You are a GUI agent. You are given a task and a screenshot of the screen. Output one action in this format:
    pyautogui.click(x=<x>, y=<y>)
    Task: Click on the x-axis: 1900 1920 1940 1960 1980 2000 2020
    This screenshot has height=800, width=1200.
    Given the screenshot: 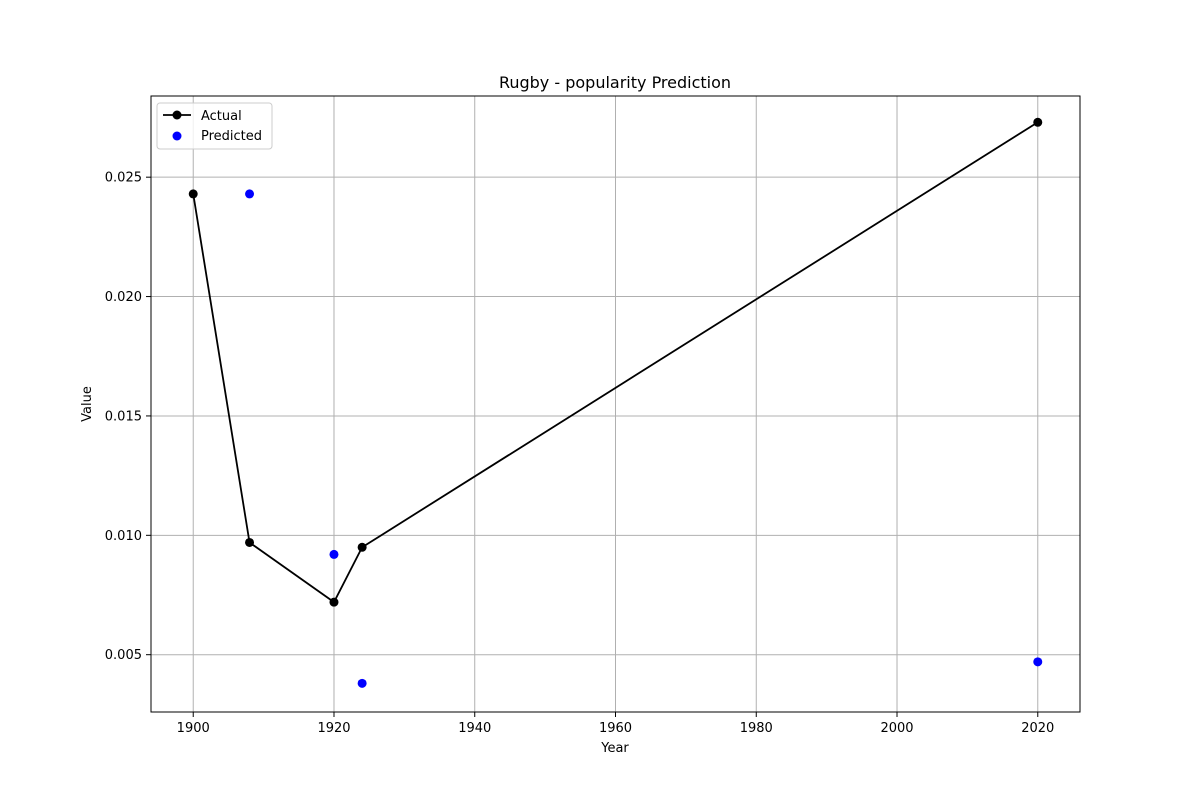 What is the action you would take?
    pyautogui.click(x=615, y=724)
    